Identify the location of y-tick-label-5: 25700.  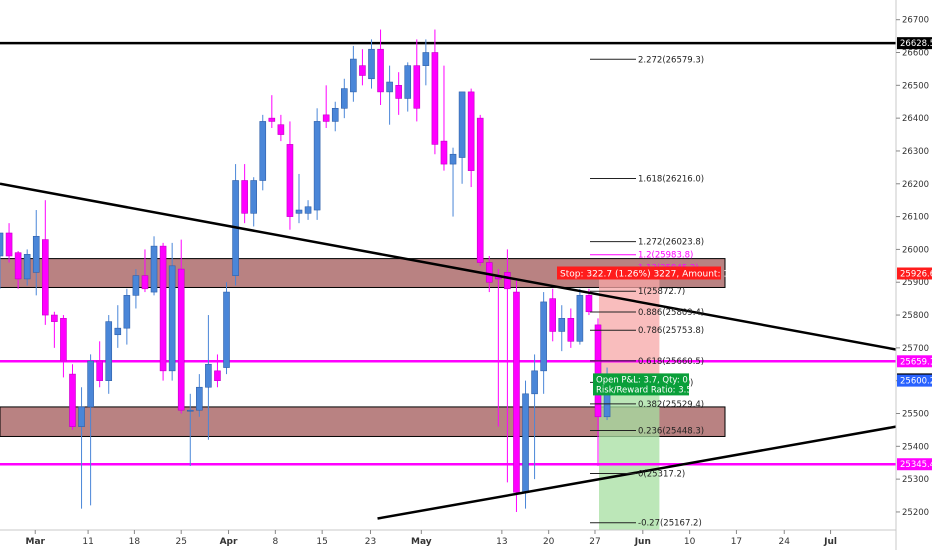
(915, 349).